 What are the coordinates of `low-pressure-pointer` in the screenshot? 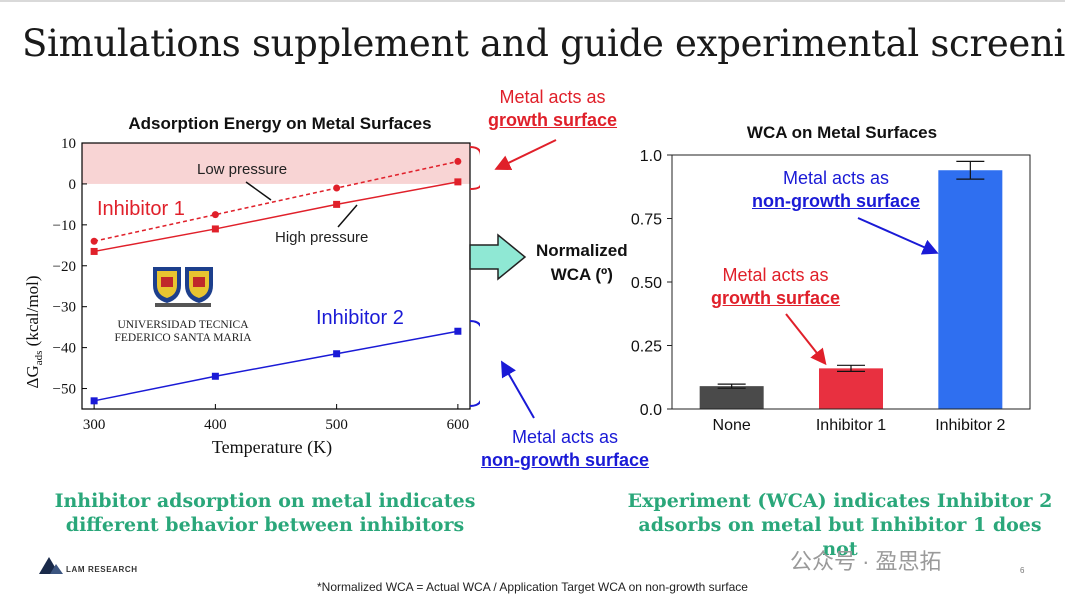 It's located at (258, 191).